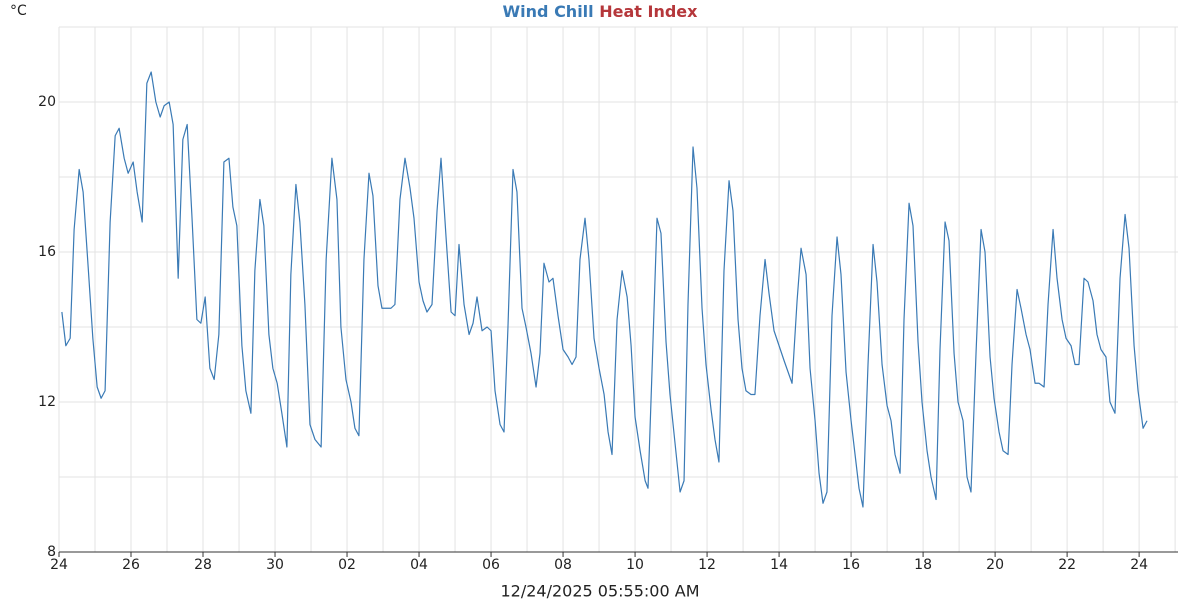  What do you see at coordinates (51, 552) in the screenshot?
I see `y-tick-label: 8` at bounding box center [51, 552].